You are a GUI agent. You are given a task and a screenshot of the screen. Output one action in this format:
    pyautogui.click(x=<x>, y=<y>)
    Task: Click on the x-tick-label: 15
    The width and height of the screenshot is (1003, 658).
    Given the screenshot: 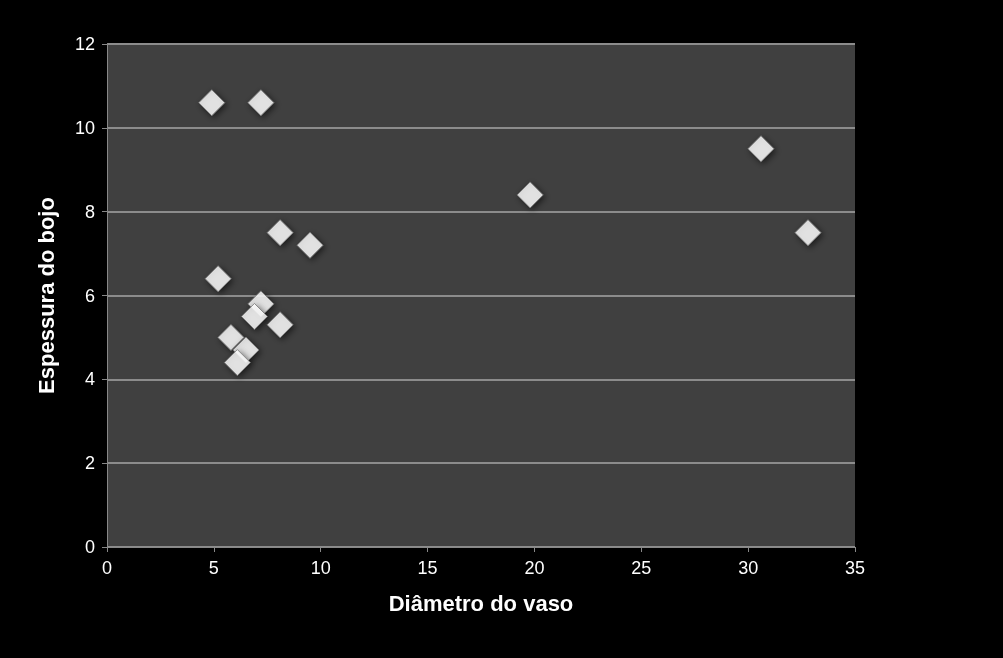 What is the action you would take?
    pyautogui.click(x=427, y=568)
    